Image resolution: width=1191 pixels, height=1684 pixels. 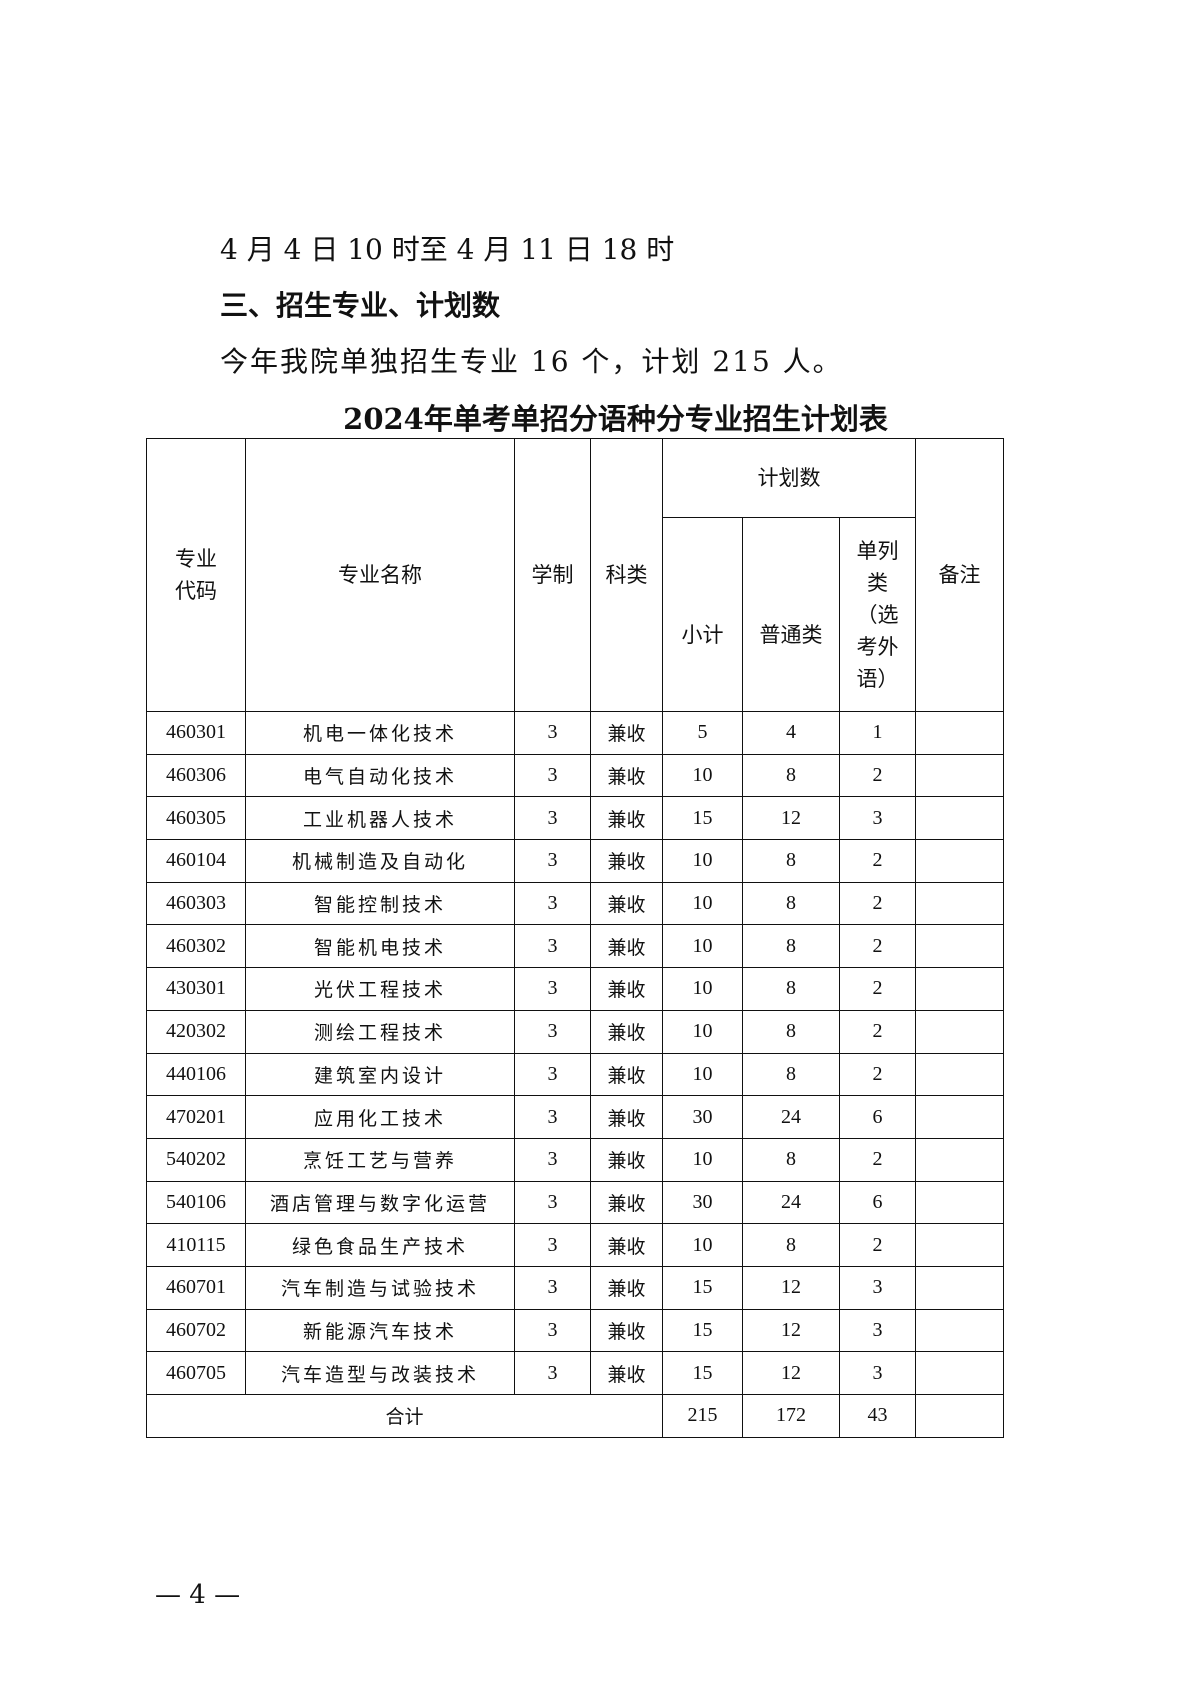 I want to click on cell-code: 460705, so click(x=196, y=1373).